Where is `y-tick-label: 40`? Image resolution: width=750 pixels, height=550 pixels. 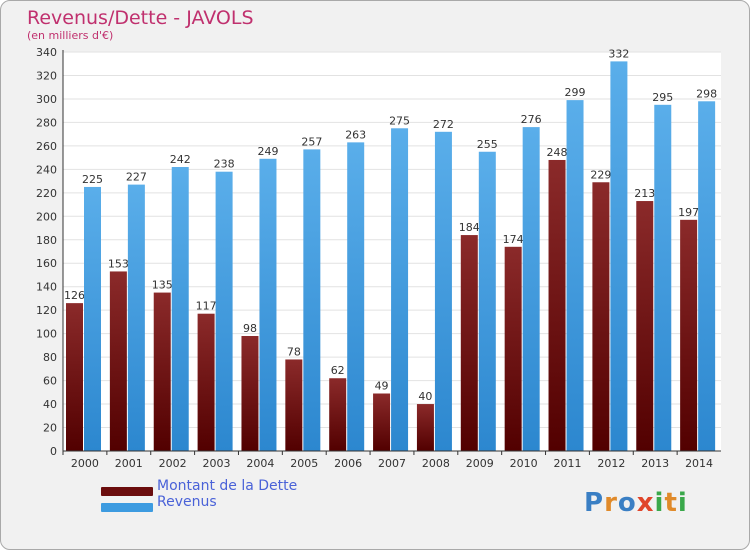
y-tick-label: 40 is located at coordinates (50, 404).